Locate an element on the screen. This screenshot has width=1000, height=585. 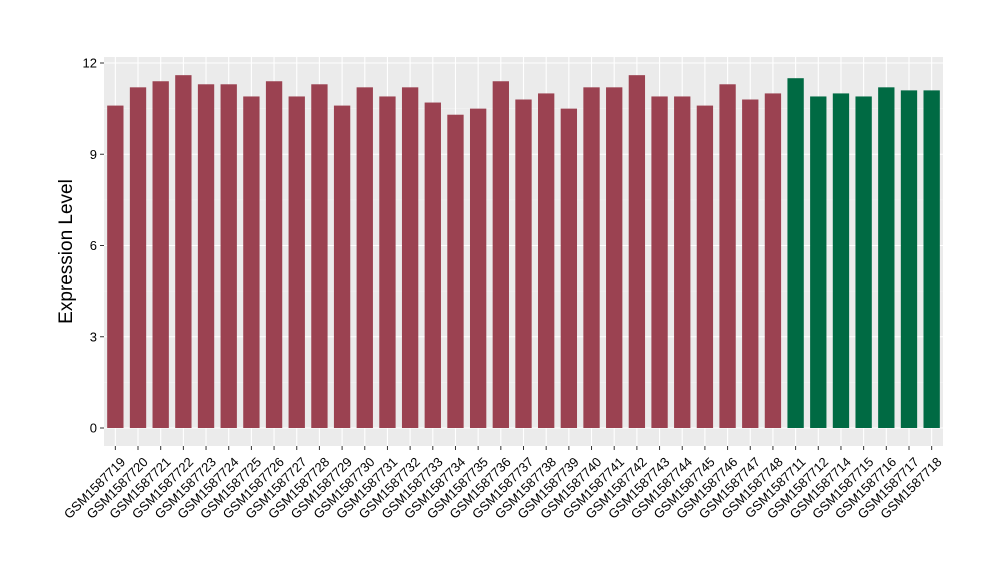
bar-GSM1587732 is located at coordinates (410, 257).